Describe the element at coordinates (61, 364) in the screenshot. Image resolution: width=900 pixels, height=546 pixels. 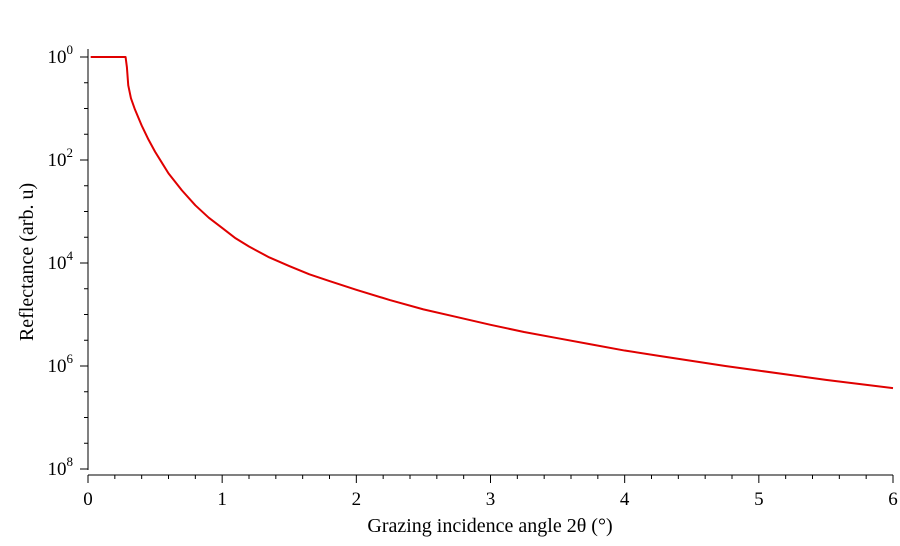
I see `y-tick-label: 10⁶` at that location.